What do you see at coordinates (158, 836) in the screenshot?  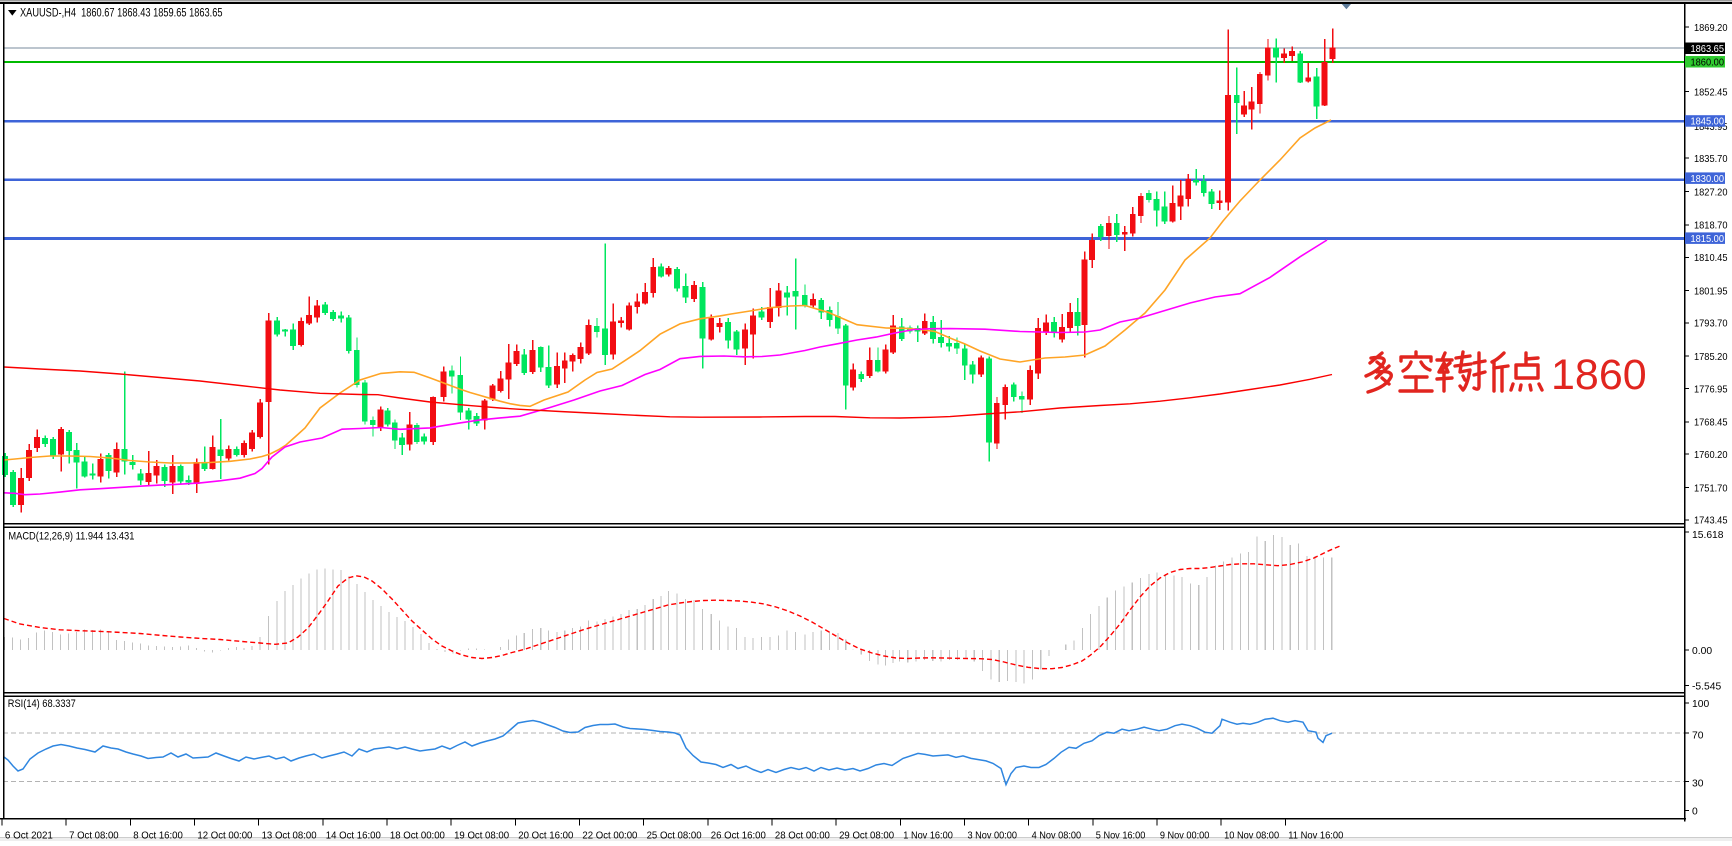 I see `svg-text: 8 Oct 16:00` at bounding box center [158, 836].